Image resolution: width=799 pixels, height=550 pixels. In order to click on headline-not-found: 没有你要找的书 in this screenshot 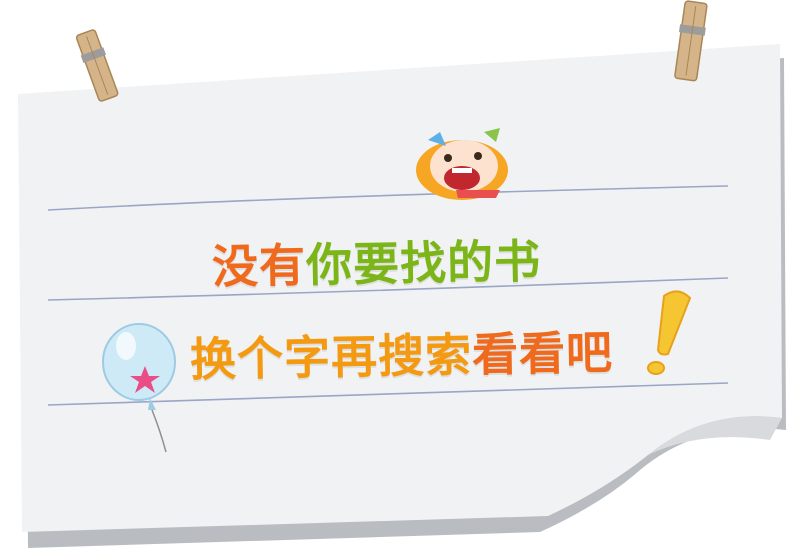, I will do `click(376, 261)`.